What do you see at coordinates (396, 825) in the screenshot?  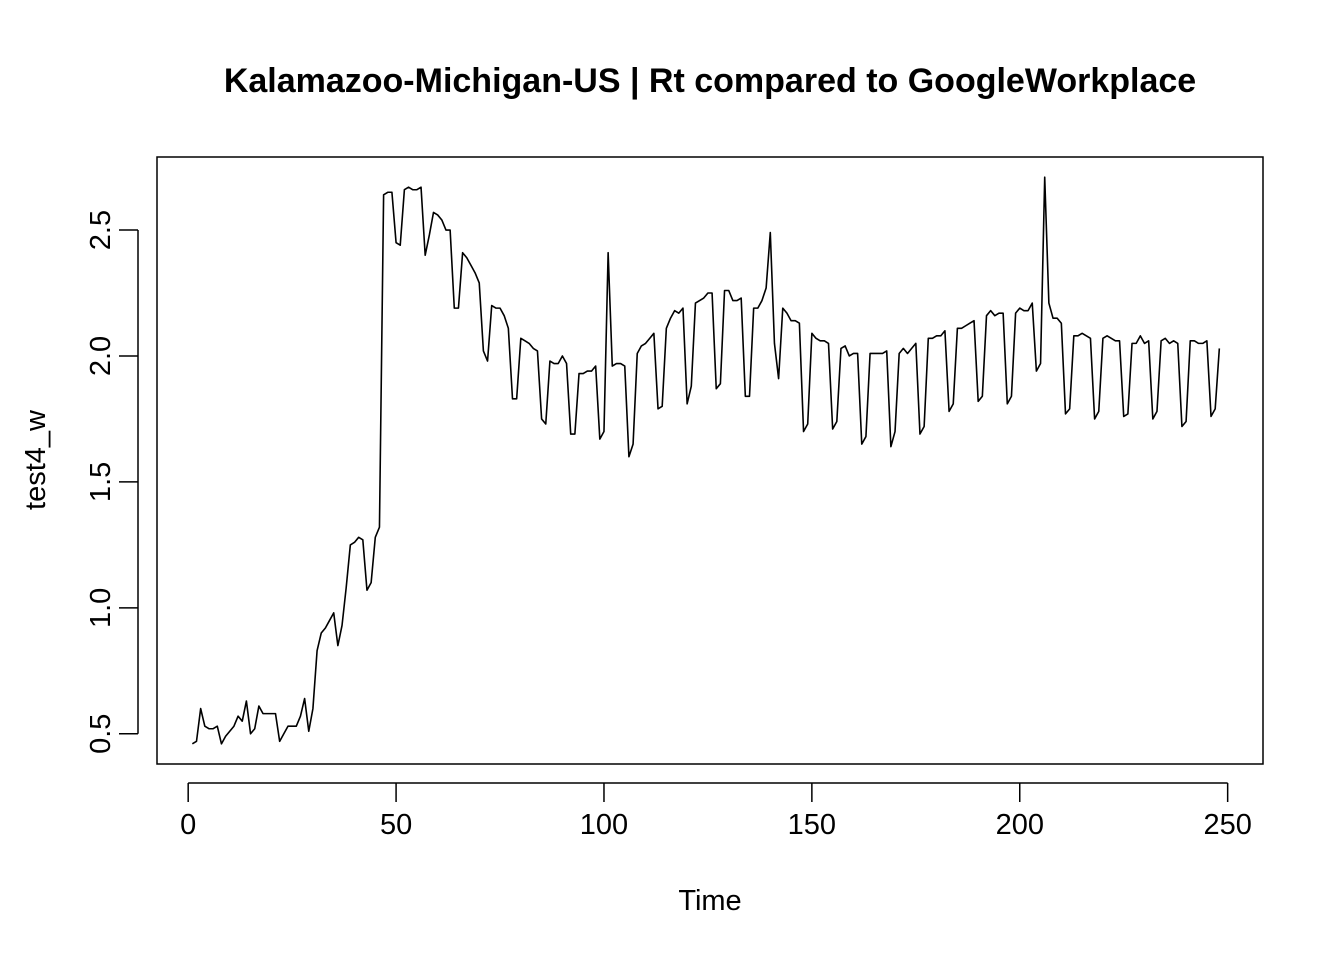 I see `x-tick-label: 50` at bounding box center [396, 825].